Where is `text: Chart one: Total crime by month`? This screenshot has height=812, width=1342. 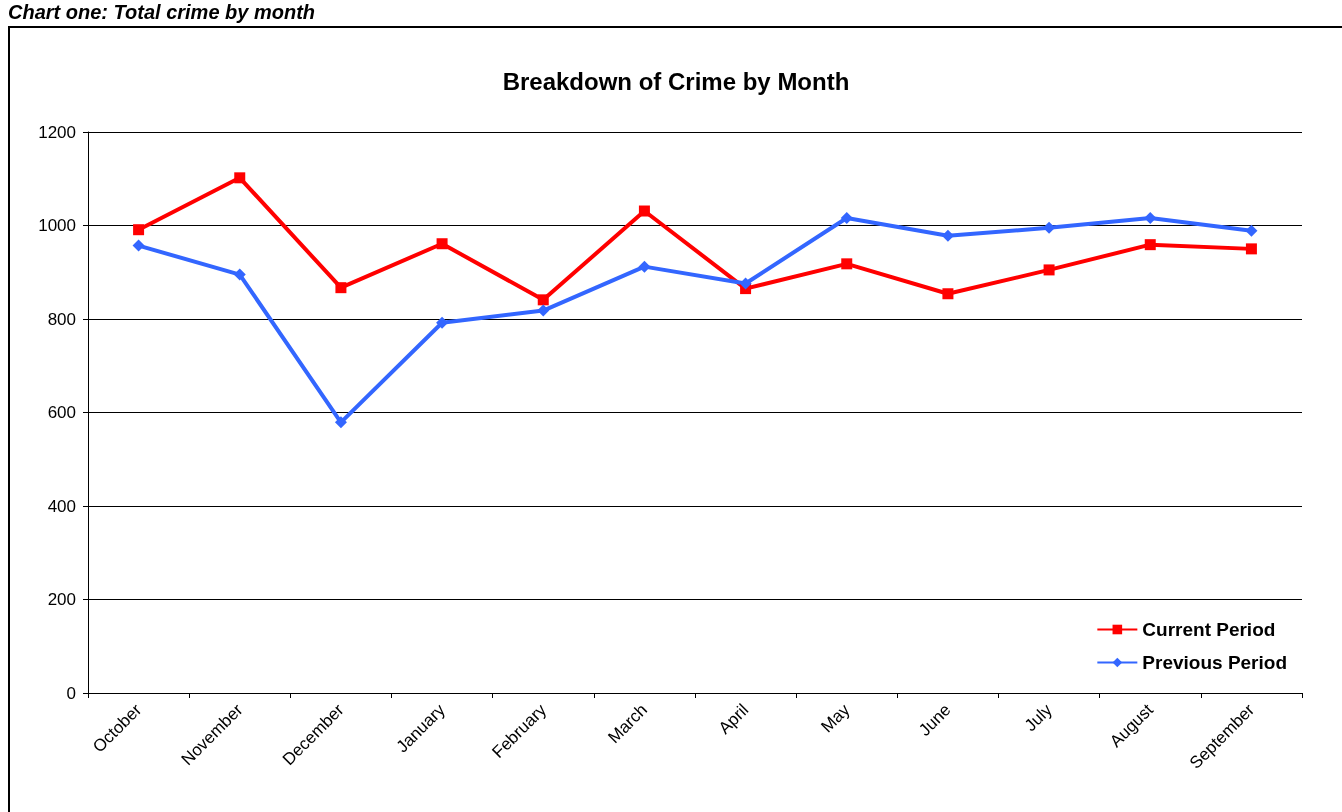
text: Chart one: Total crime by month is located at coordinates (162, 12).